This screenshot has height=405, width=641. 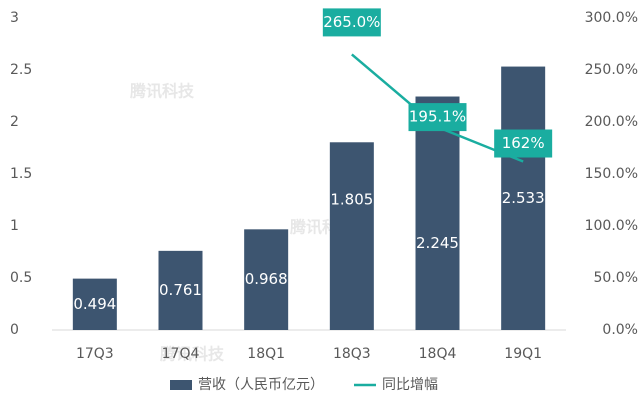 What do you see at coordinates (437, 243) in the screenshot?
I see `value-label: 2.245` at bounding box center [437, 243].